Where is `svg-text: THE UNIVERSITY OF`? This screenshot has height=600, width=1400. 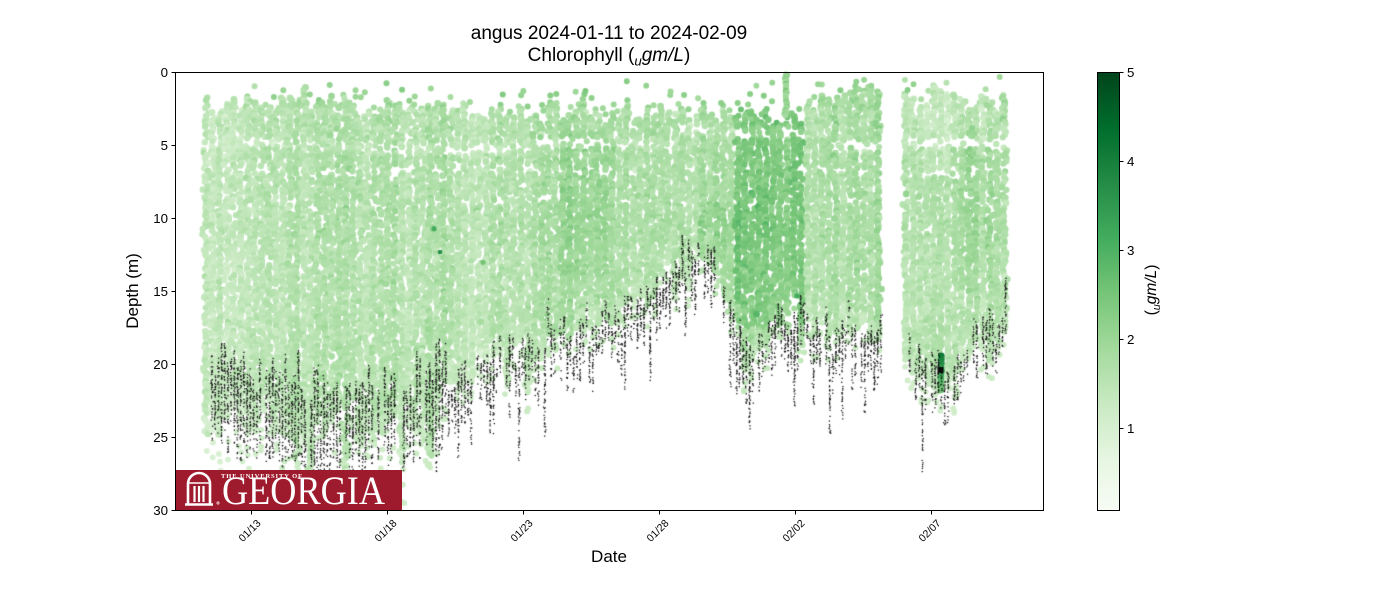
svg-text: THE UNIVERSITY OF is located at coordinates (262, 476).